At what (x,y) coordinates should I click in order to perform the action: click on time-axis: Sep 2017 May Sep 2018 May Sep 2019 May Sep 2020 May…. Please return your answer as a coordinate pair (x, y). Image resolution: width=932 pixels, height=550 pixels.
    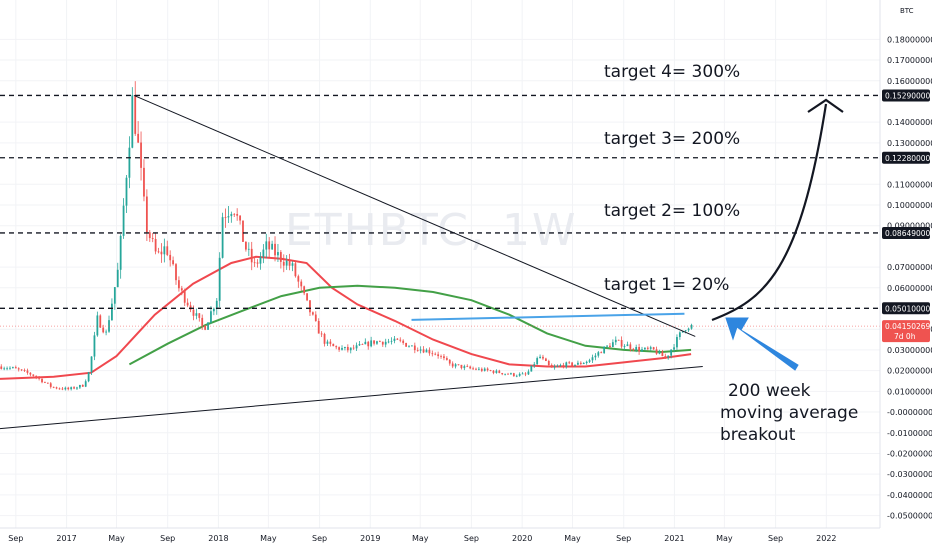
    Looking at the image, I should click on (466, 538).